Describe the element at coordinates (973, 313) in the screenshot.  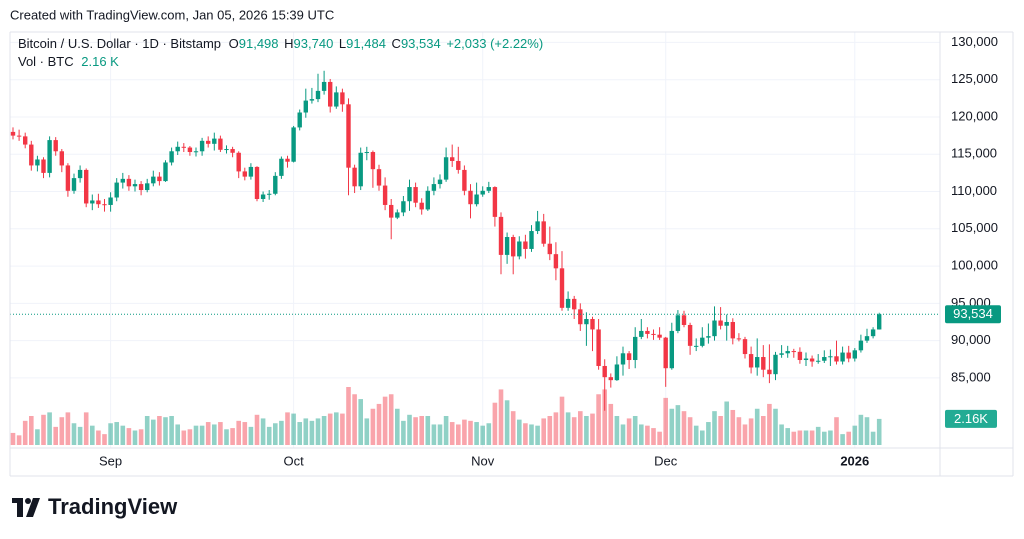
I see `last-price-label: 93,534` at that location.